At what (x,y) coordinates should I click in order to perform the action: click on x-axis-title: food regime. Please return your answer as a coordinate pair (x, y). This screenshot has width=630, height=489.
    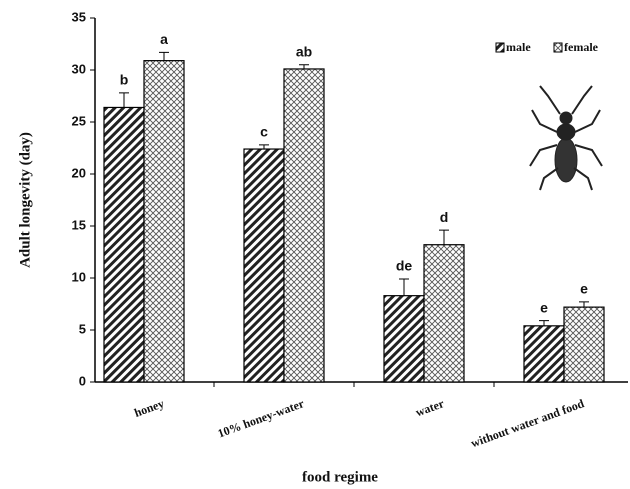
    Looking at the image, I should click on (340, 477).